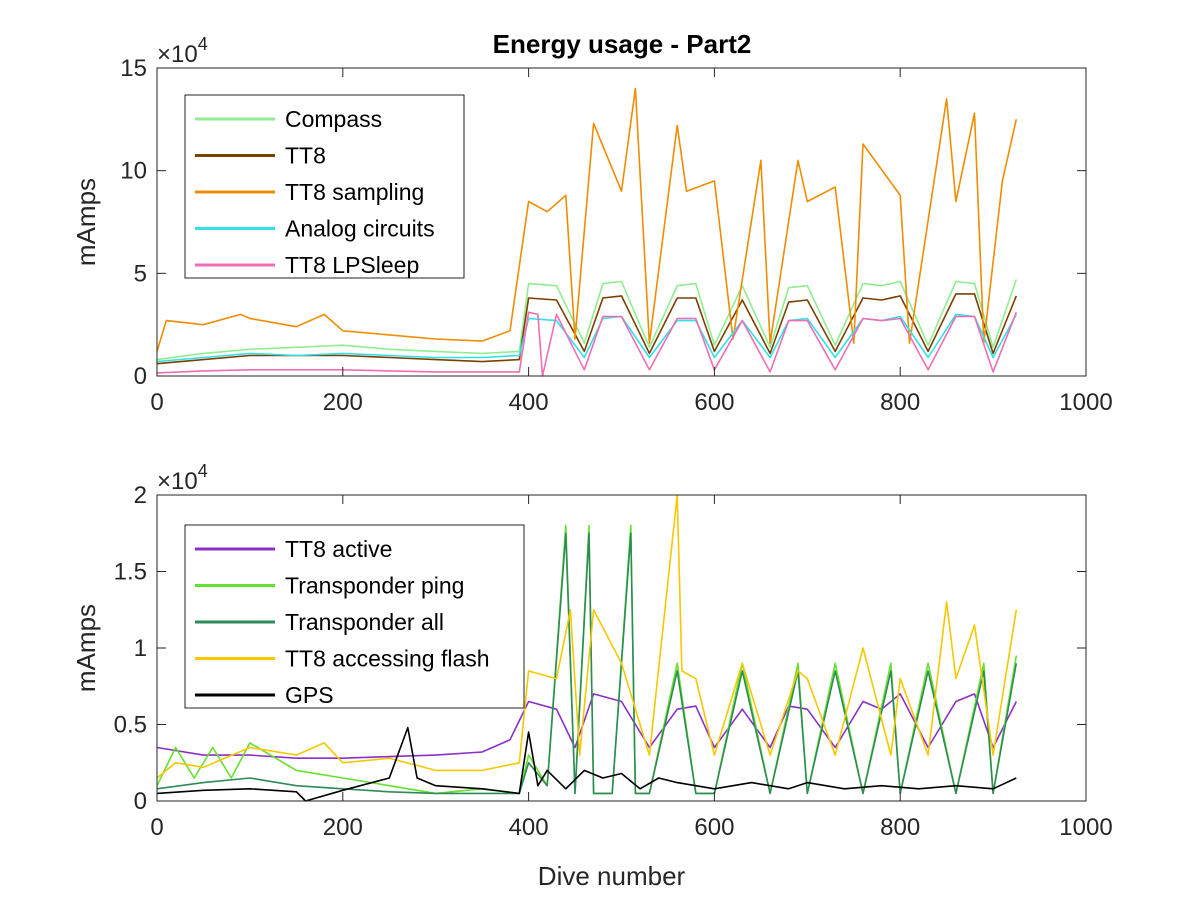 Image resolution: width=1200 pixels, height=900 pixels. I want to click on bottom-y-tick-label: 0, so click(140, 801).